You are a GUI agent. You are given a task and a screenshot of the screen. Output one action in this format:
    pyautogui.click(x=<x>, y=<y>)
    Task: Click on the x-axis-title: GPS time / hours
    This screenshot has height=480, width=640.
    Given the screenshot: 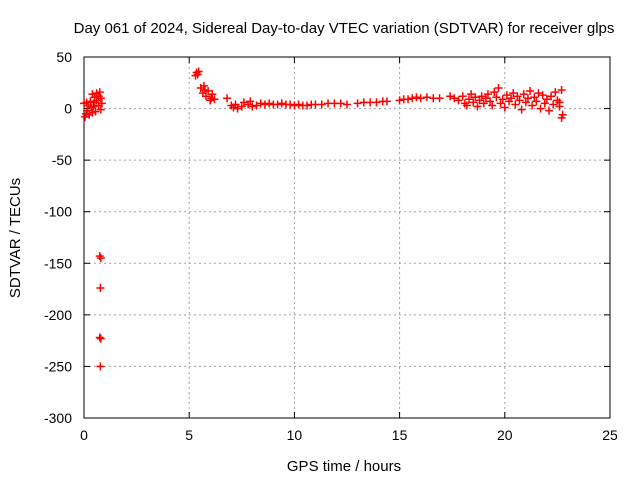 What is the action you would take?
    pyautogui.click(x=344, y=466)
    